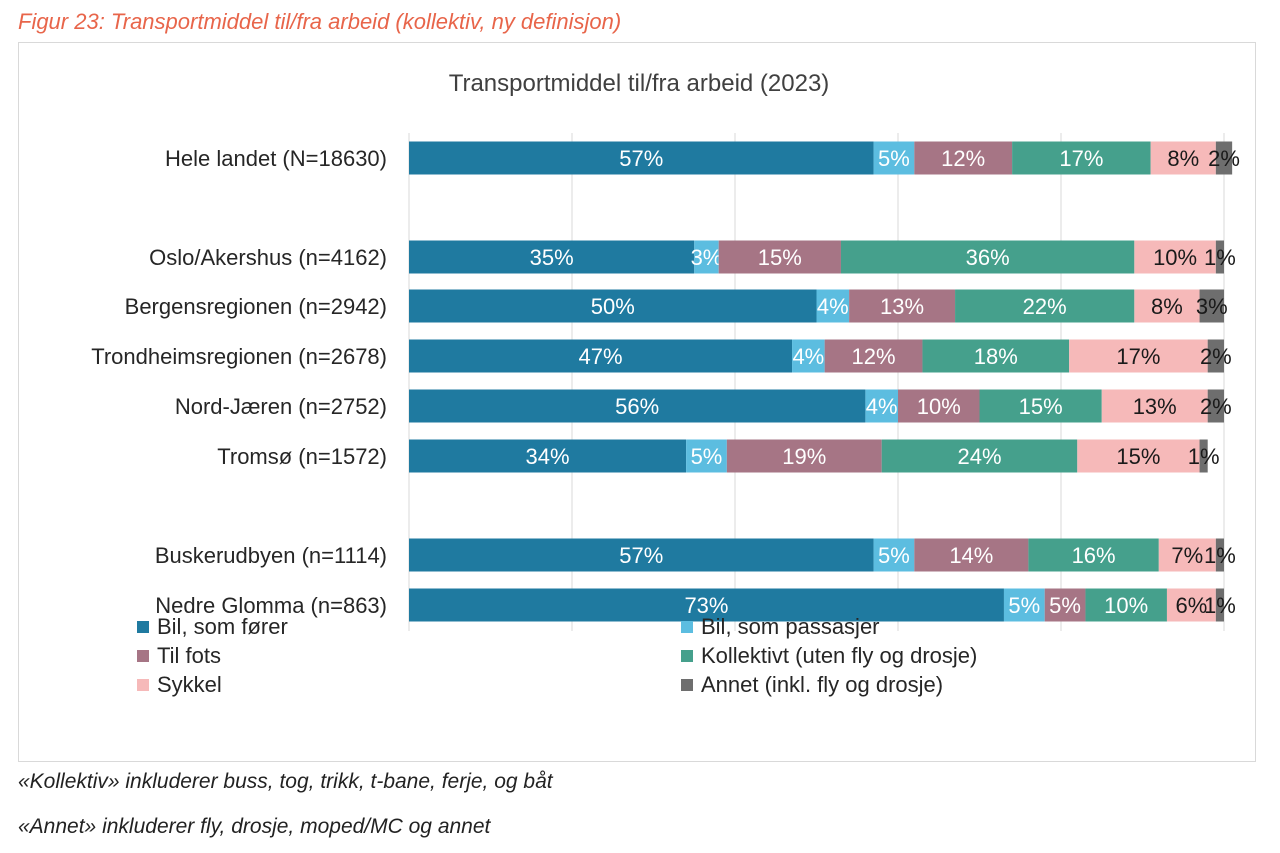  Describe the element at coordinates (276, 158) in the screenshot. I see `category-label: Hele landet (N=18630)` at that location.